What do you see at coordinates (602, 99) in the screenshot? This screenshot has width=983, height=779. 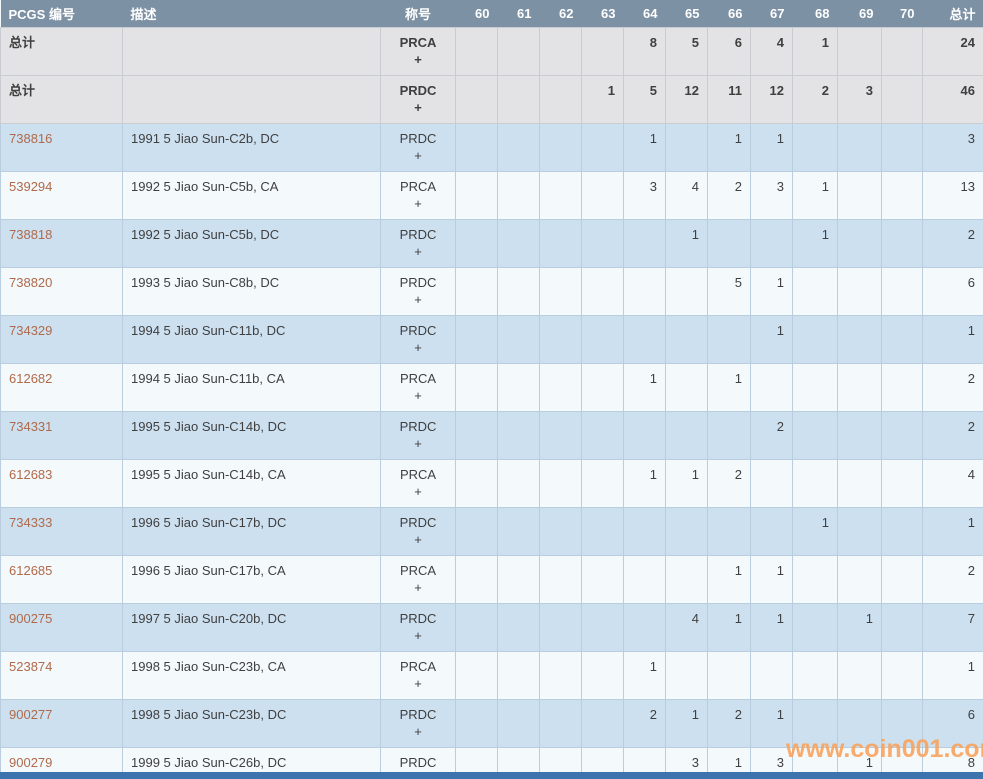 I see `grade-cell-63: 1` at bounding box center [602, 99].